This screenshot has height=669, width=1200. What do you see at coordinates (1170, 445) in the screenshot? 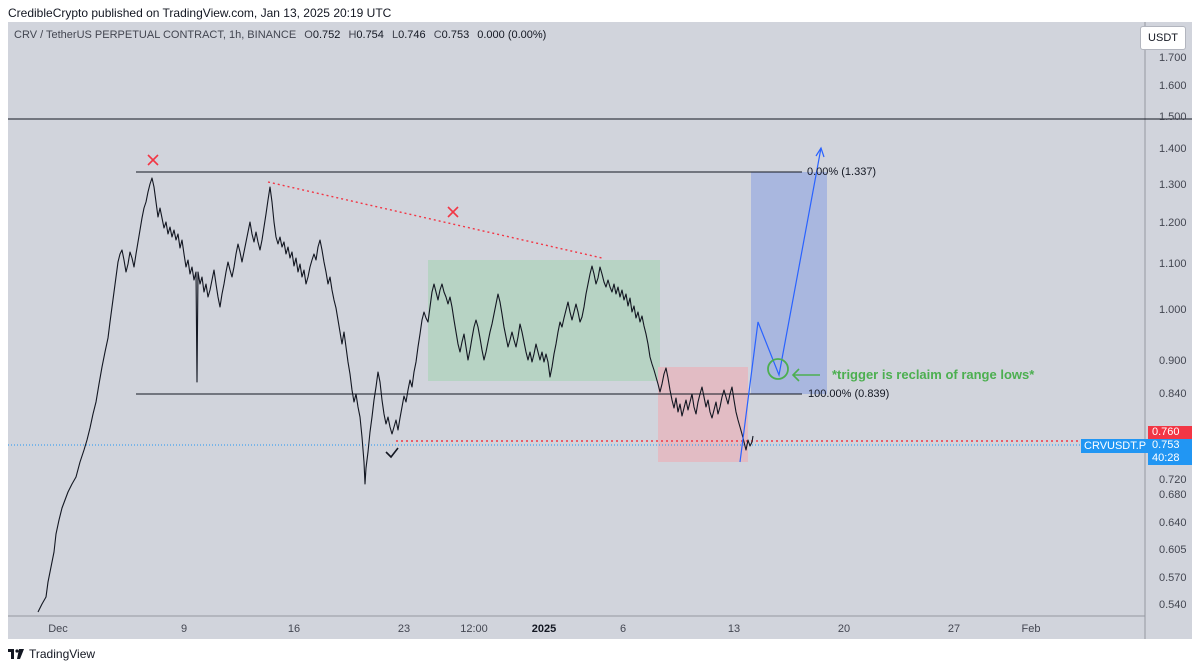
I see `last-price-tag: 0.753` at bounding box center [1170, 445].